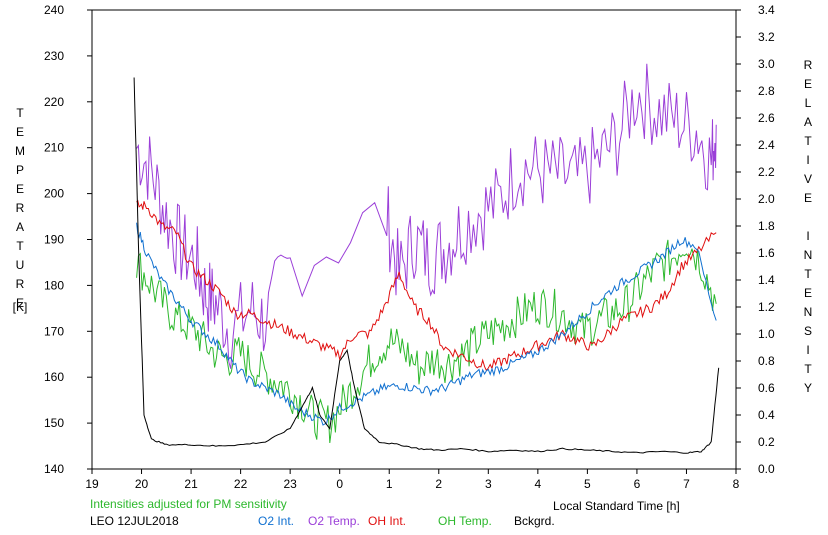 Image resolution: width=828 pixels, height=535 pixels. Describe the element at coordinates (54, 377) in the screenshot. I see `y-left-tick-label: 160` at that location.